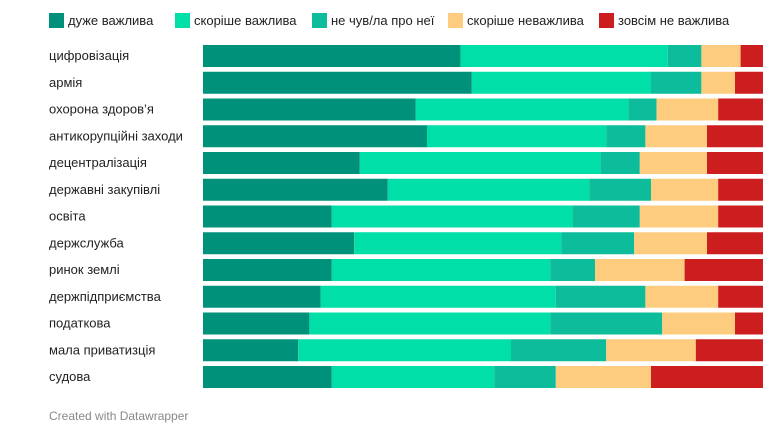 Image resolution: width=778 pixels, height=447 pixels. What do you see at coordinates (332, 56) in the screenshot?
I see `bar-segment-row1-series1` at bounding box center [332, 56].